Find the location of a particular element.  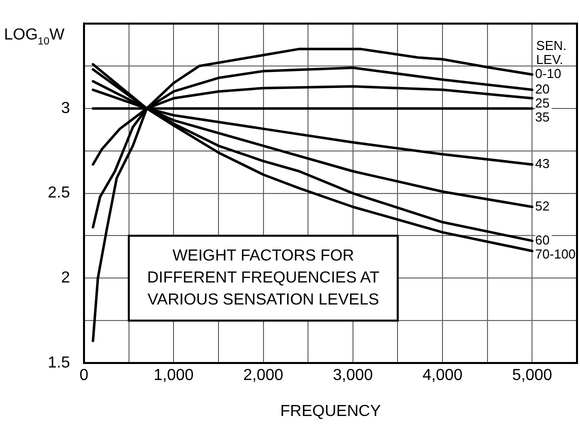

y-tick-label: 1.5 is located at coordinates (59, 363).